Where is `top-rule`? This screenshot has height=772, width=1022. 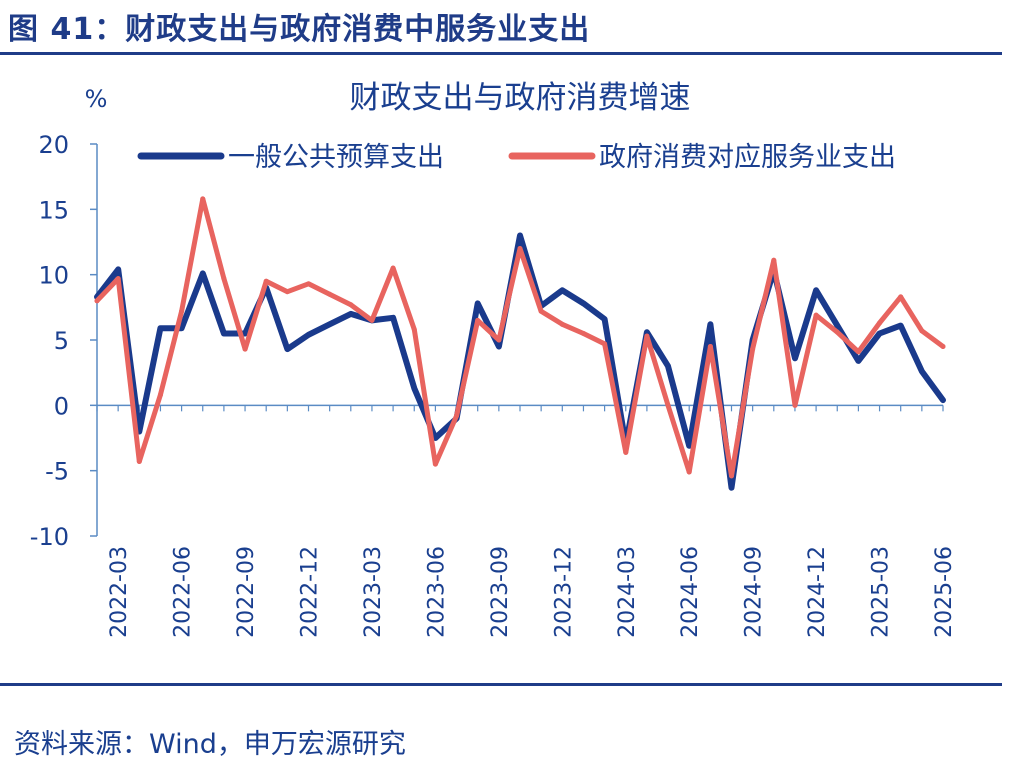 top-rule is located at coordinates (501, 53).